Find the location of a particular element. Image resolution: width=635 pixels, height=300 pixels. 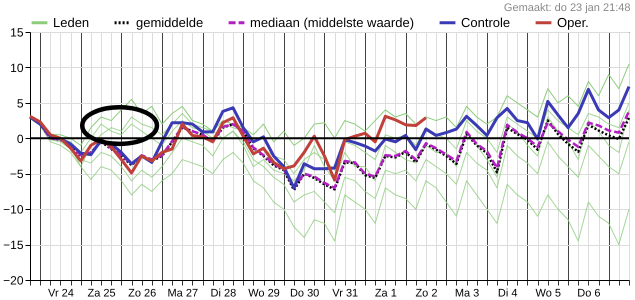

legend-label: gemiddelde is located at coordinates (170, 22).